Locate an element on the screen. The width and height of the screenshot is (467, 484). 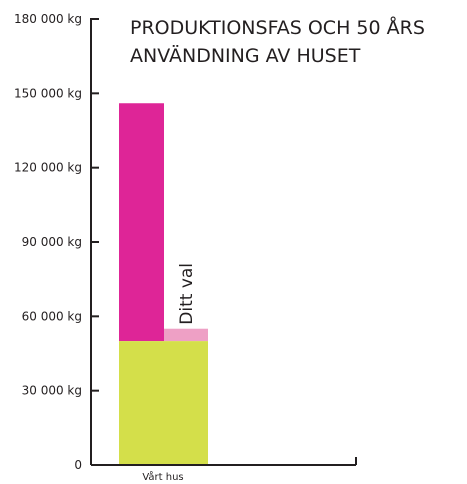
x-category-label: Vårt hus is located at coordinates (162, 476).